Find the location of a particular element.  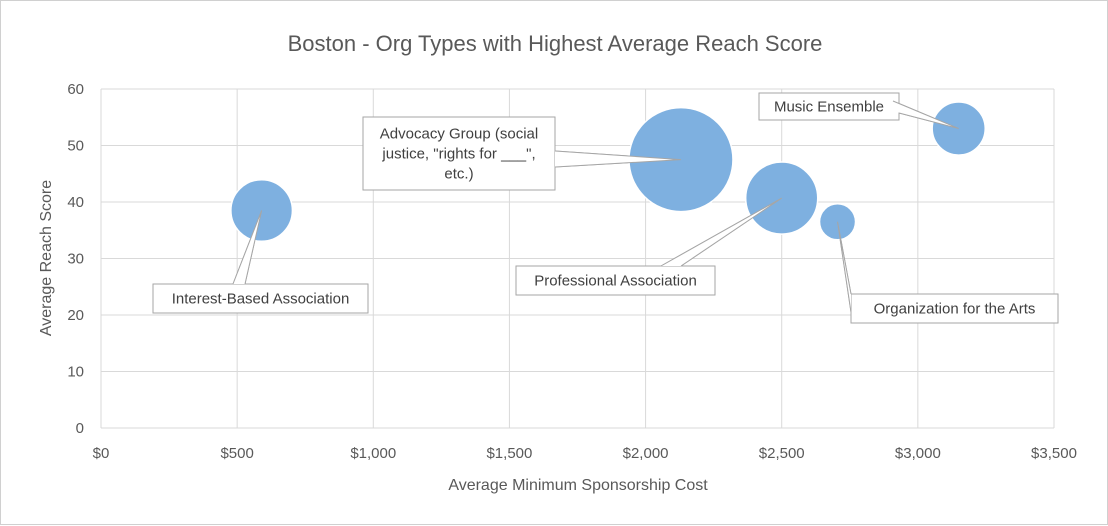

y-tick-label: 40 is located at coordinates (75, 202).